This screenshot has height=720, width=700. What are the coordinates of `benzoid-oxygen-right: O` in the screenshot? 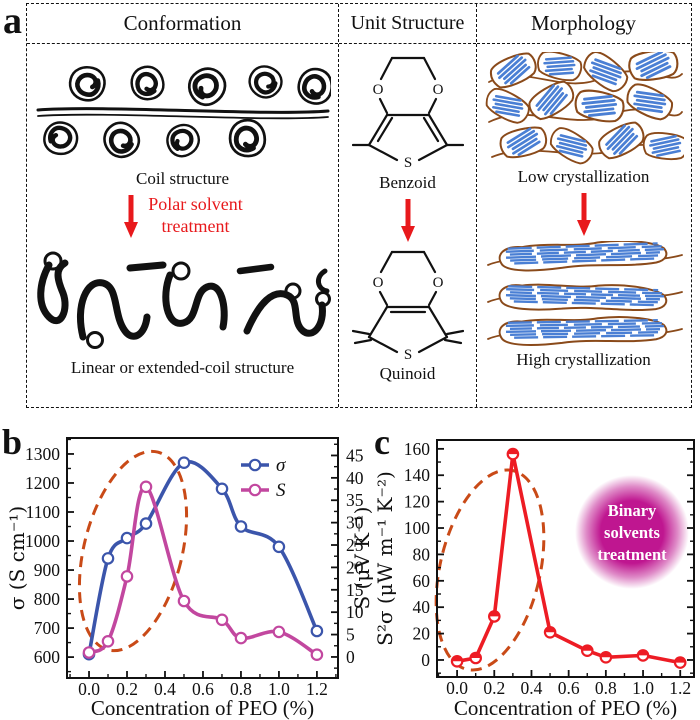 It's located at (437, 90).